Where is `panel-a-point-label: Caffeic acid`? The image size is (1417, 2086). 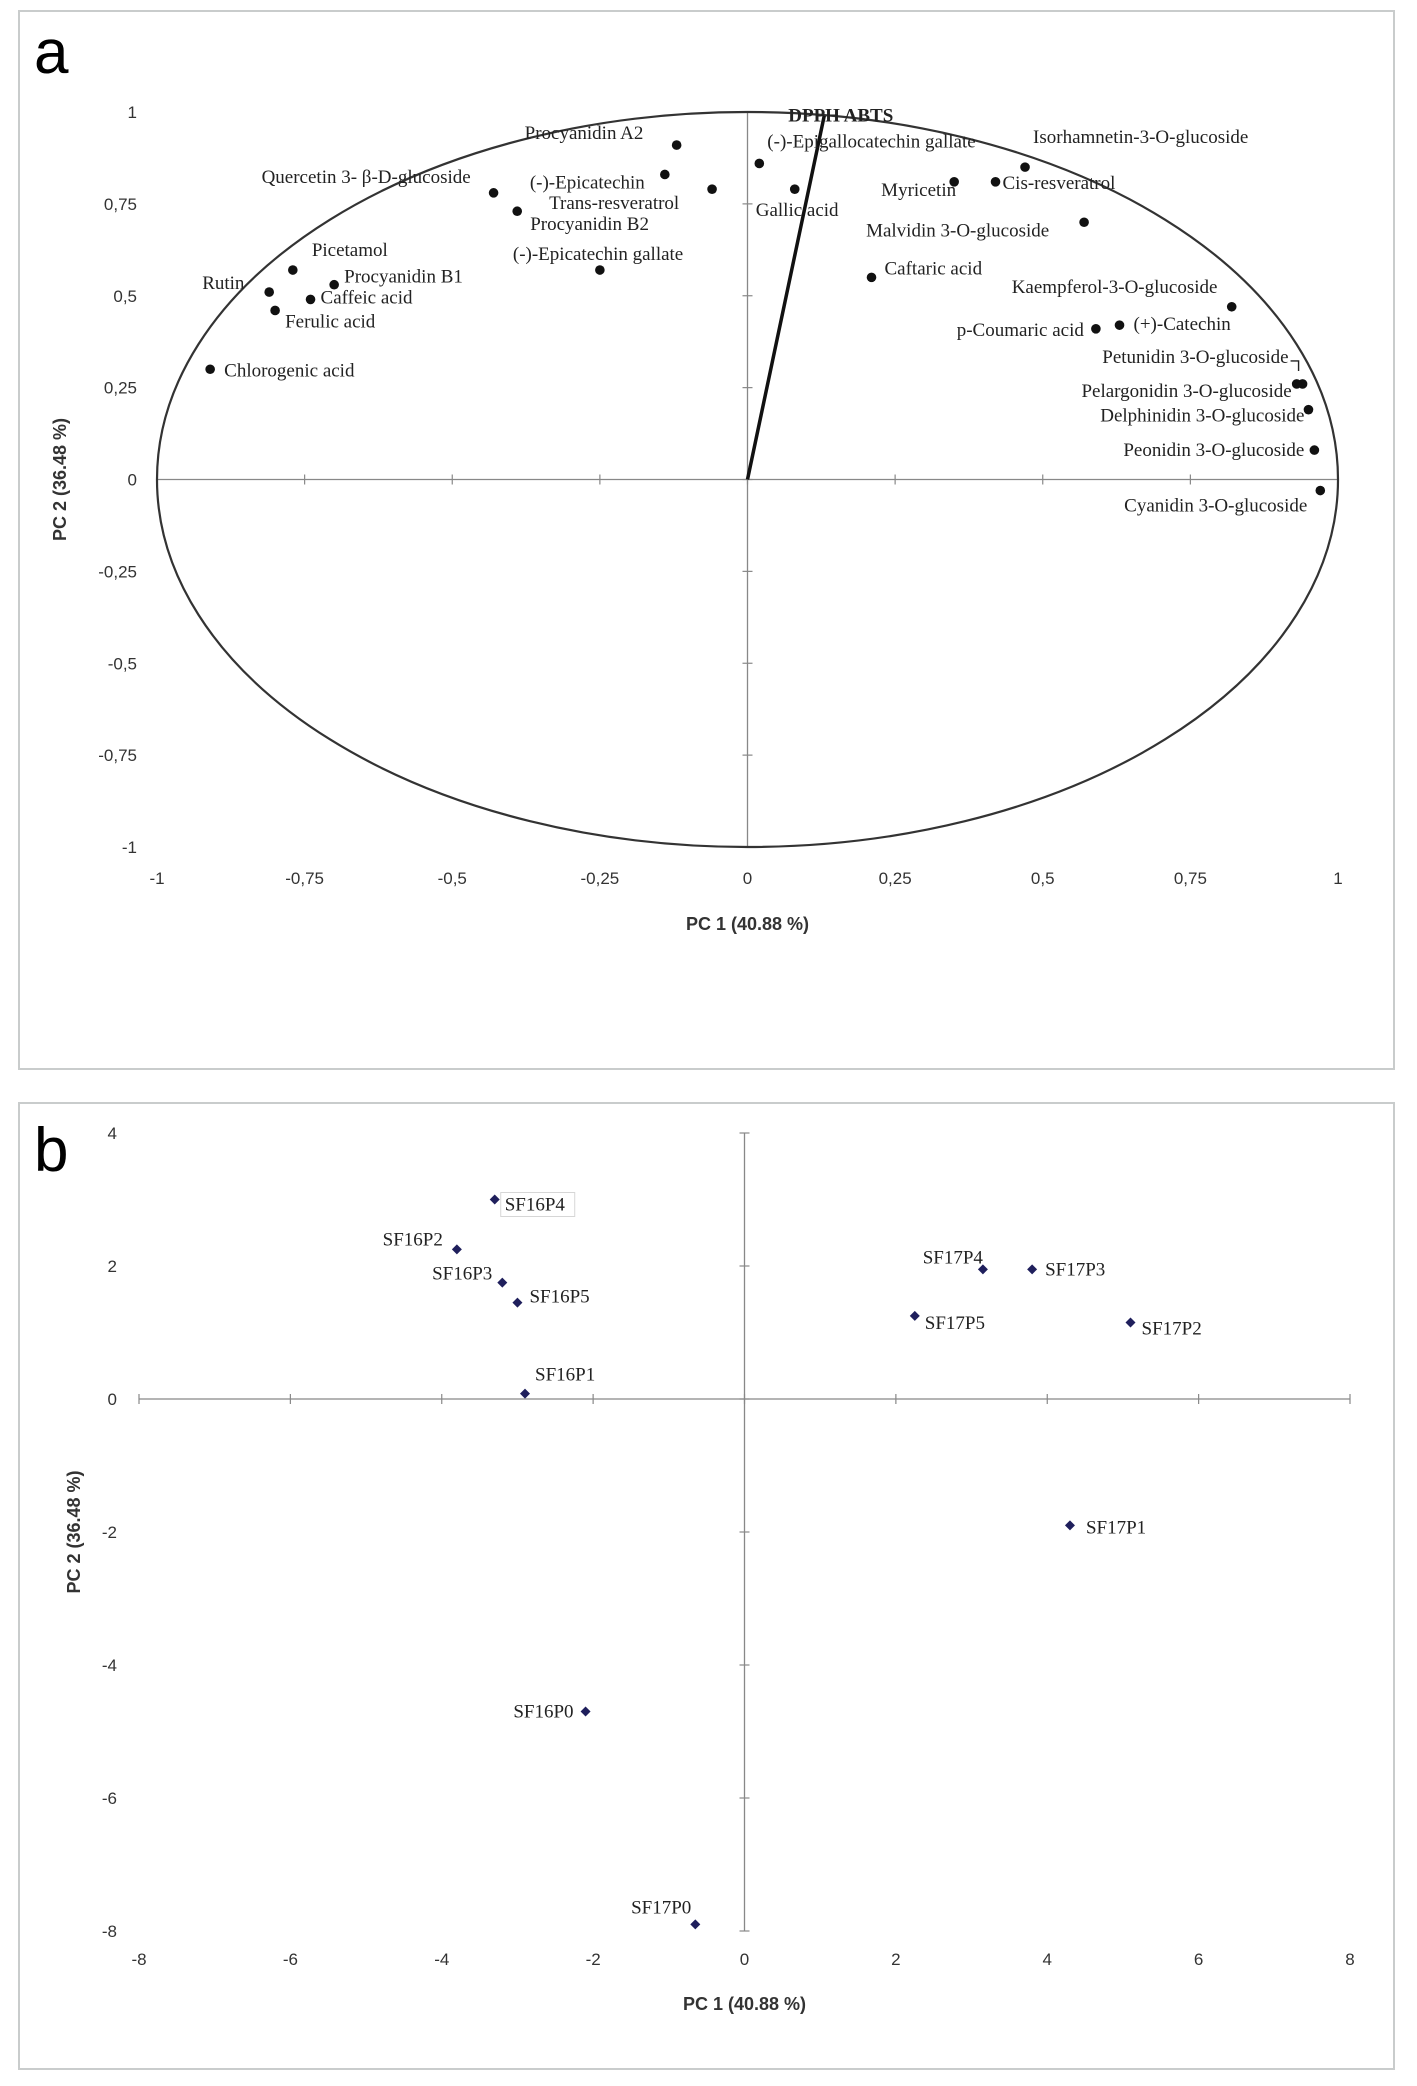 panel-a-point-label: Caffeic acid is located at coordinates (367, 297).